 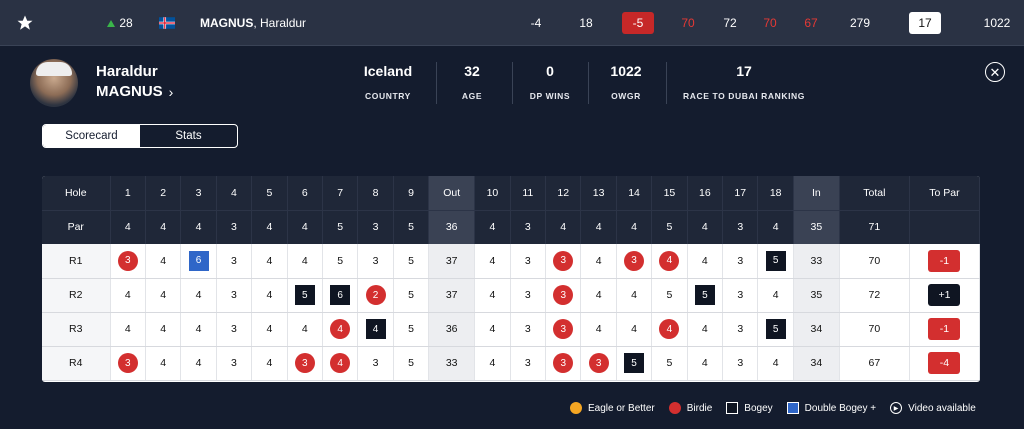 What do you see at coordinates (305, 193) in the screenshot?
I see `hole-number: 6` at bounding box center [305, 193].